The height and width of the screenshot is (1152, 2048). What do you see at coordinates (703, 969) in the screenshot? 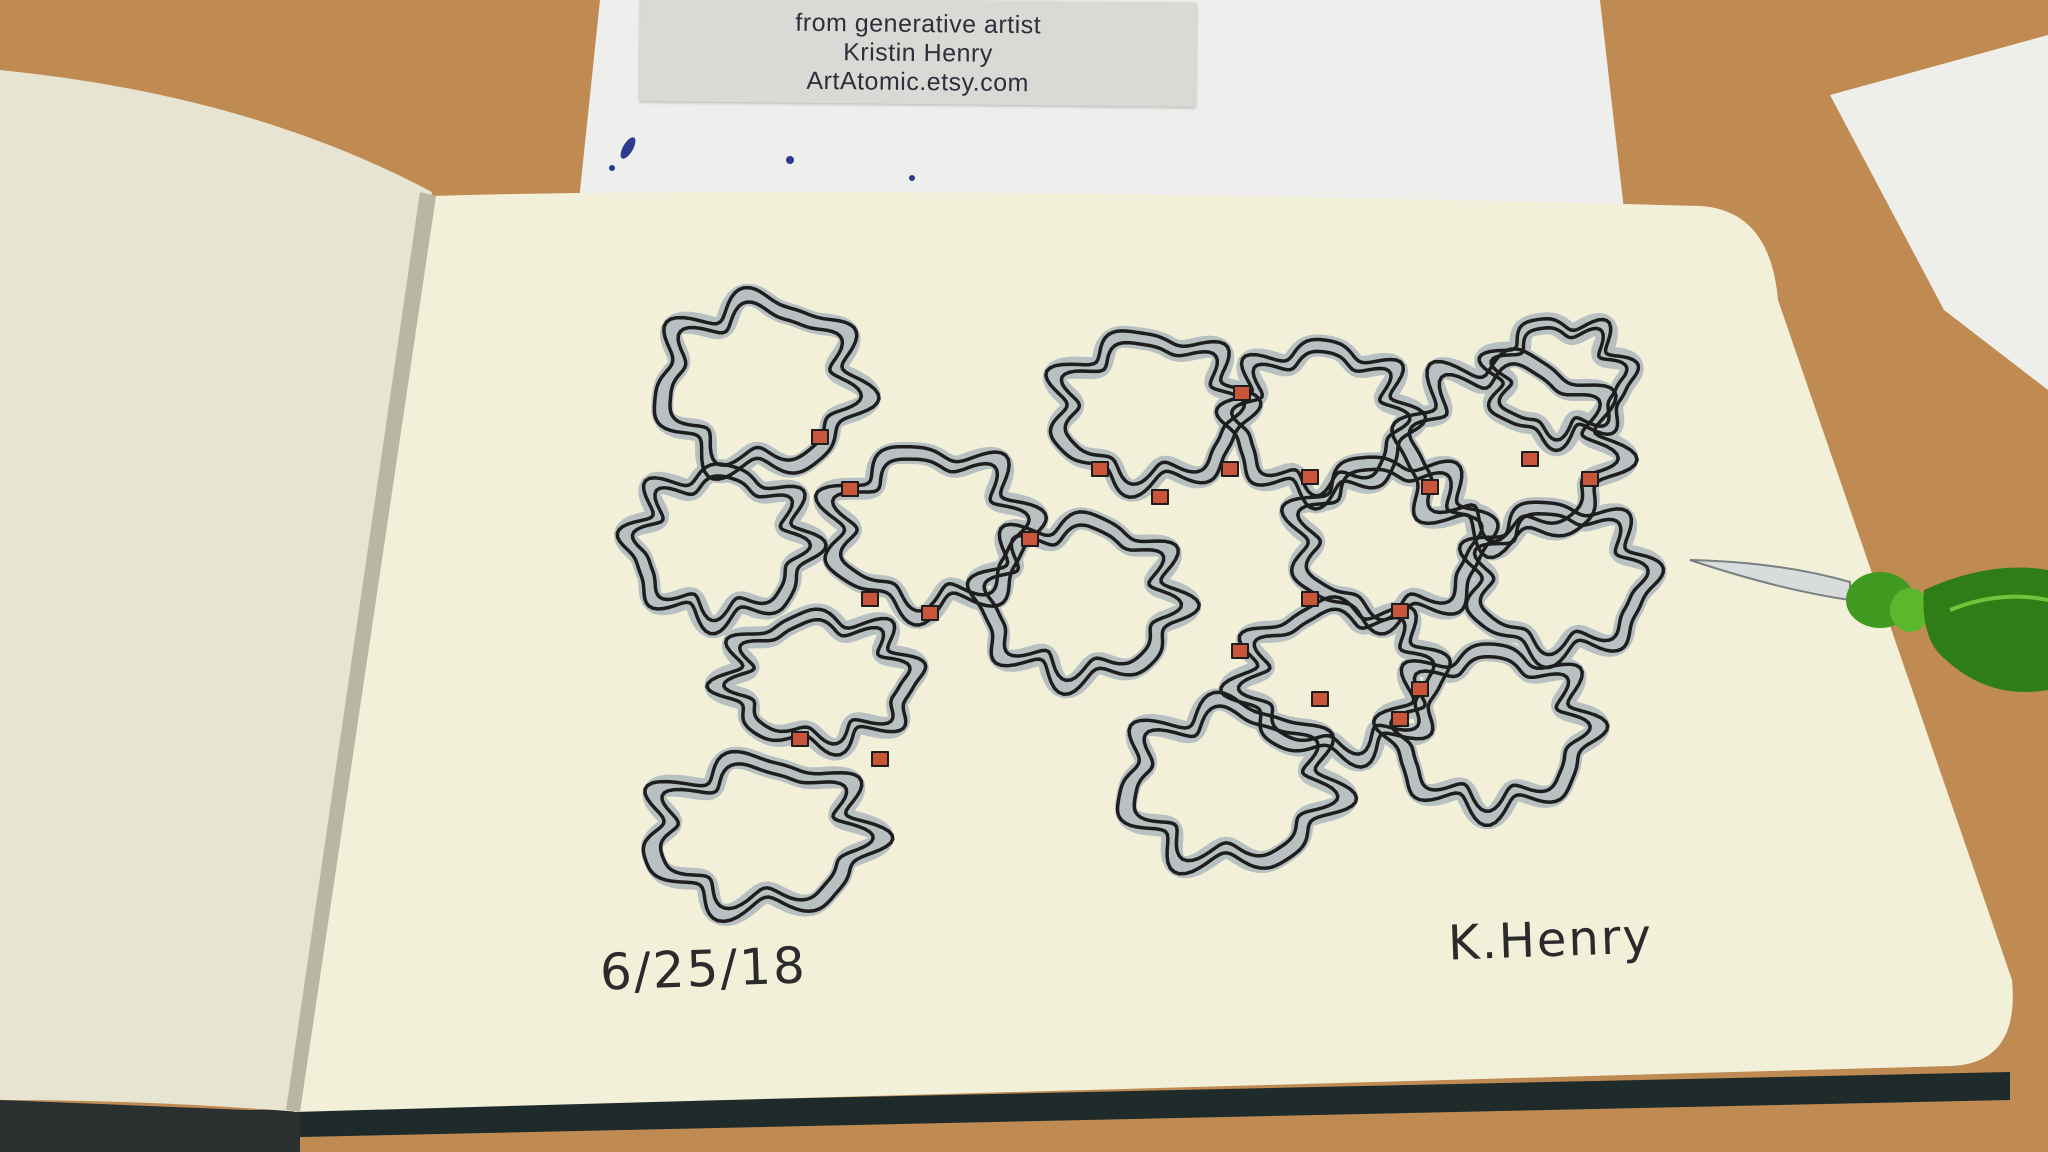
I see `sketch-date: 6/25/18` at bounding box center [703, 969].